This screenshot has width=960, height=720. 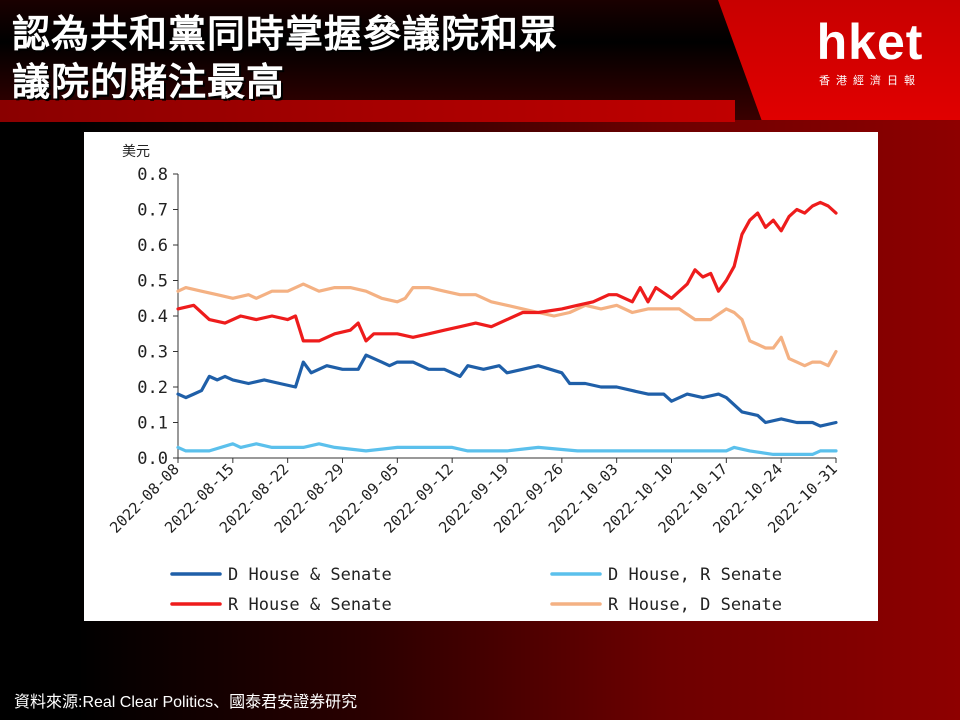 I want to click on legend-label-3: R House, D Senate, so click(x=695, y=605).